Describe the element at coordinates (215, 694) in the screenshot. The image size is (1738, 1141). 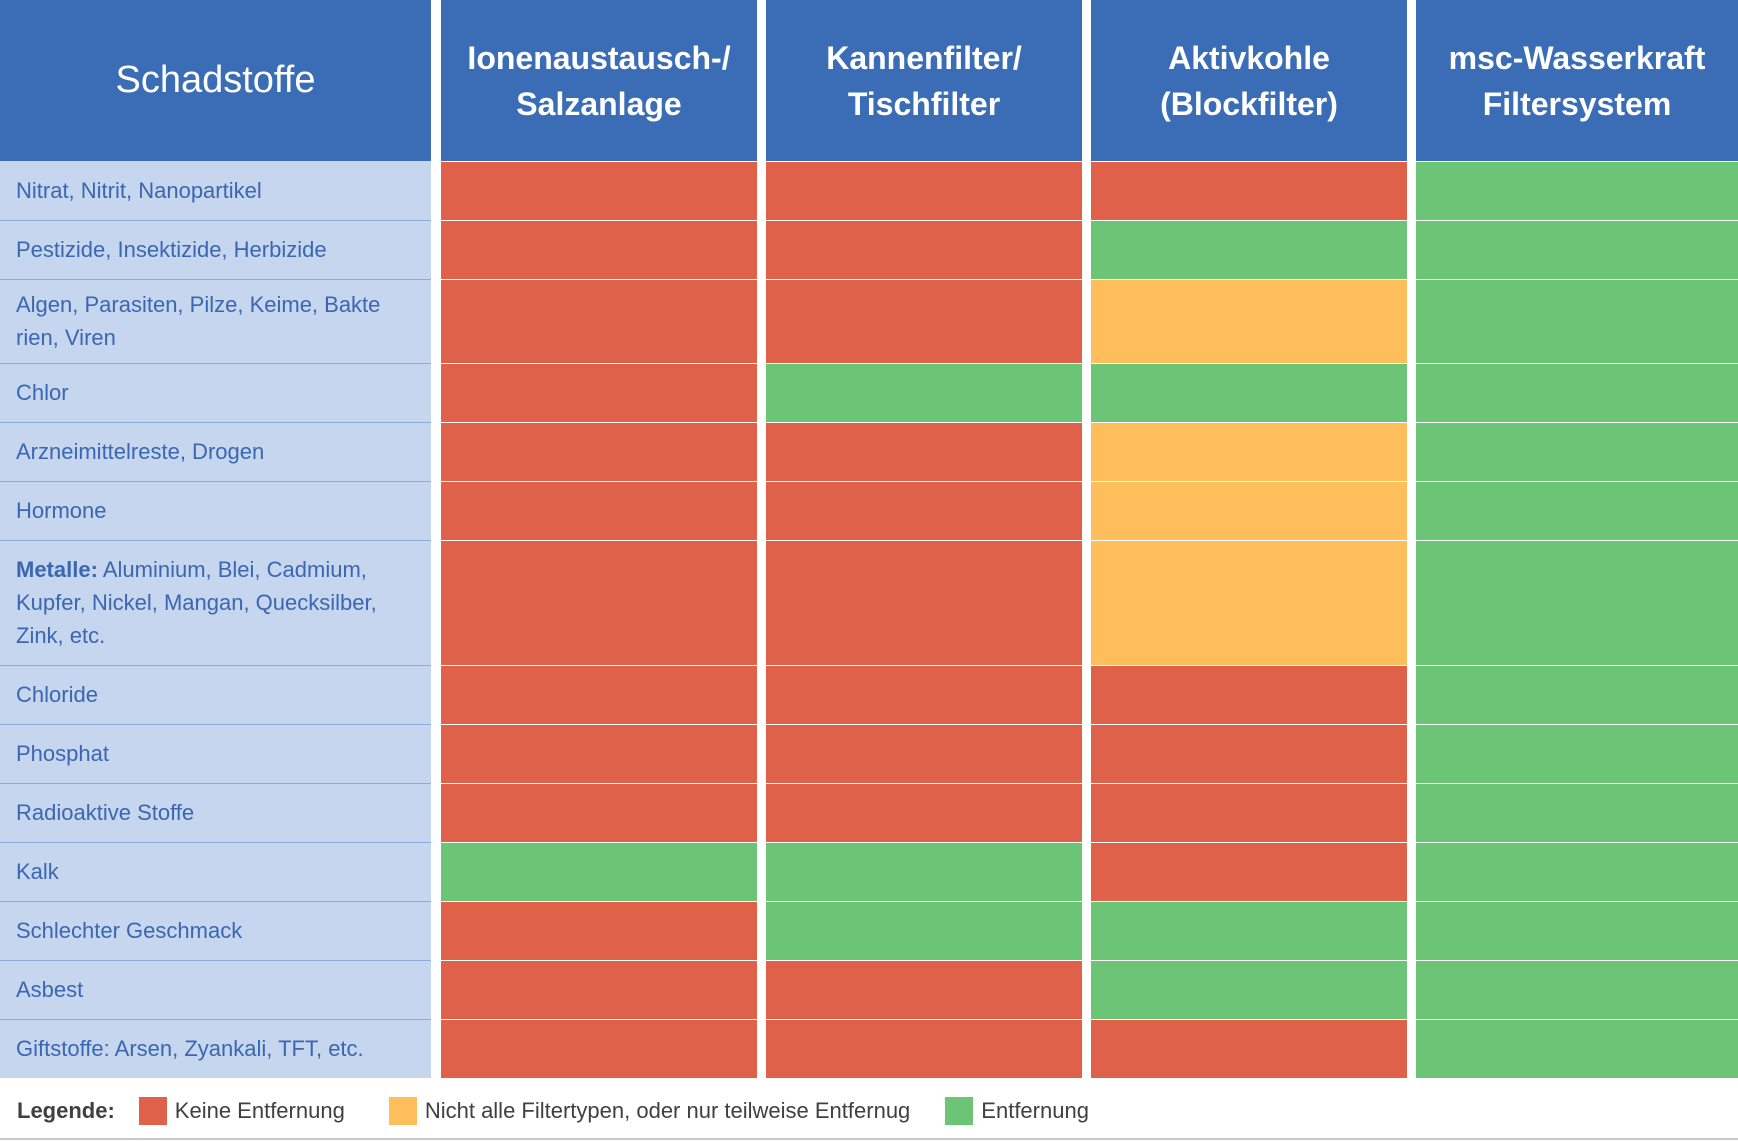
I see `row-label: Chloride` at that location.